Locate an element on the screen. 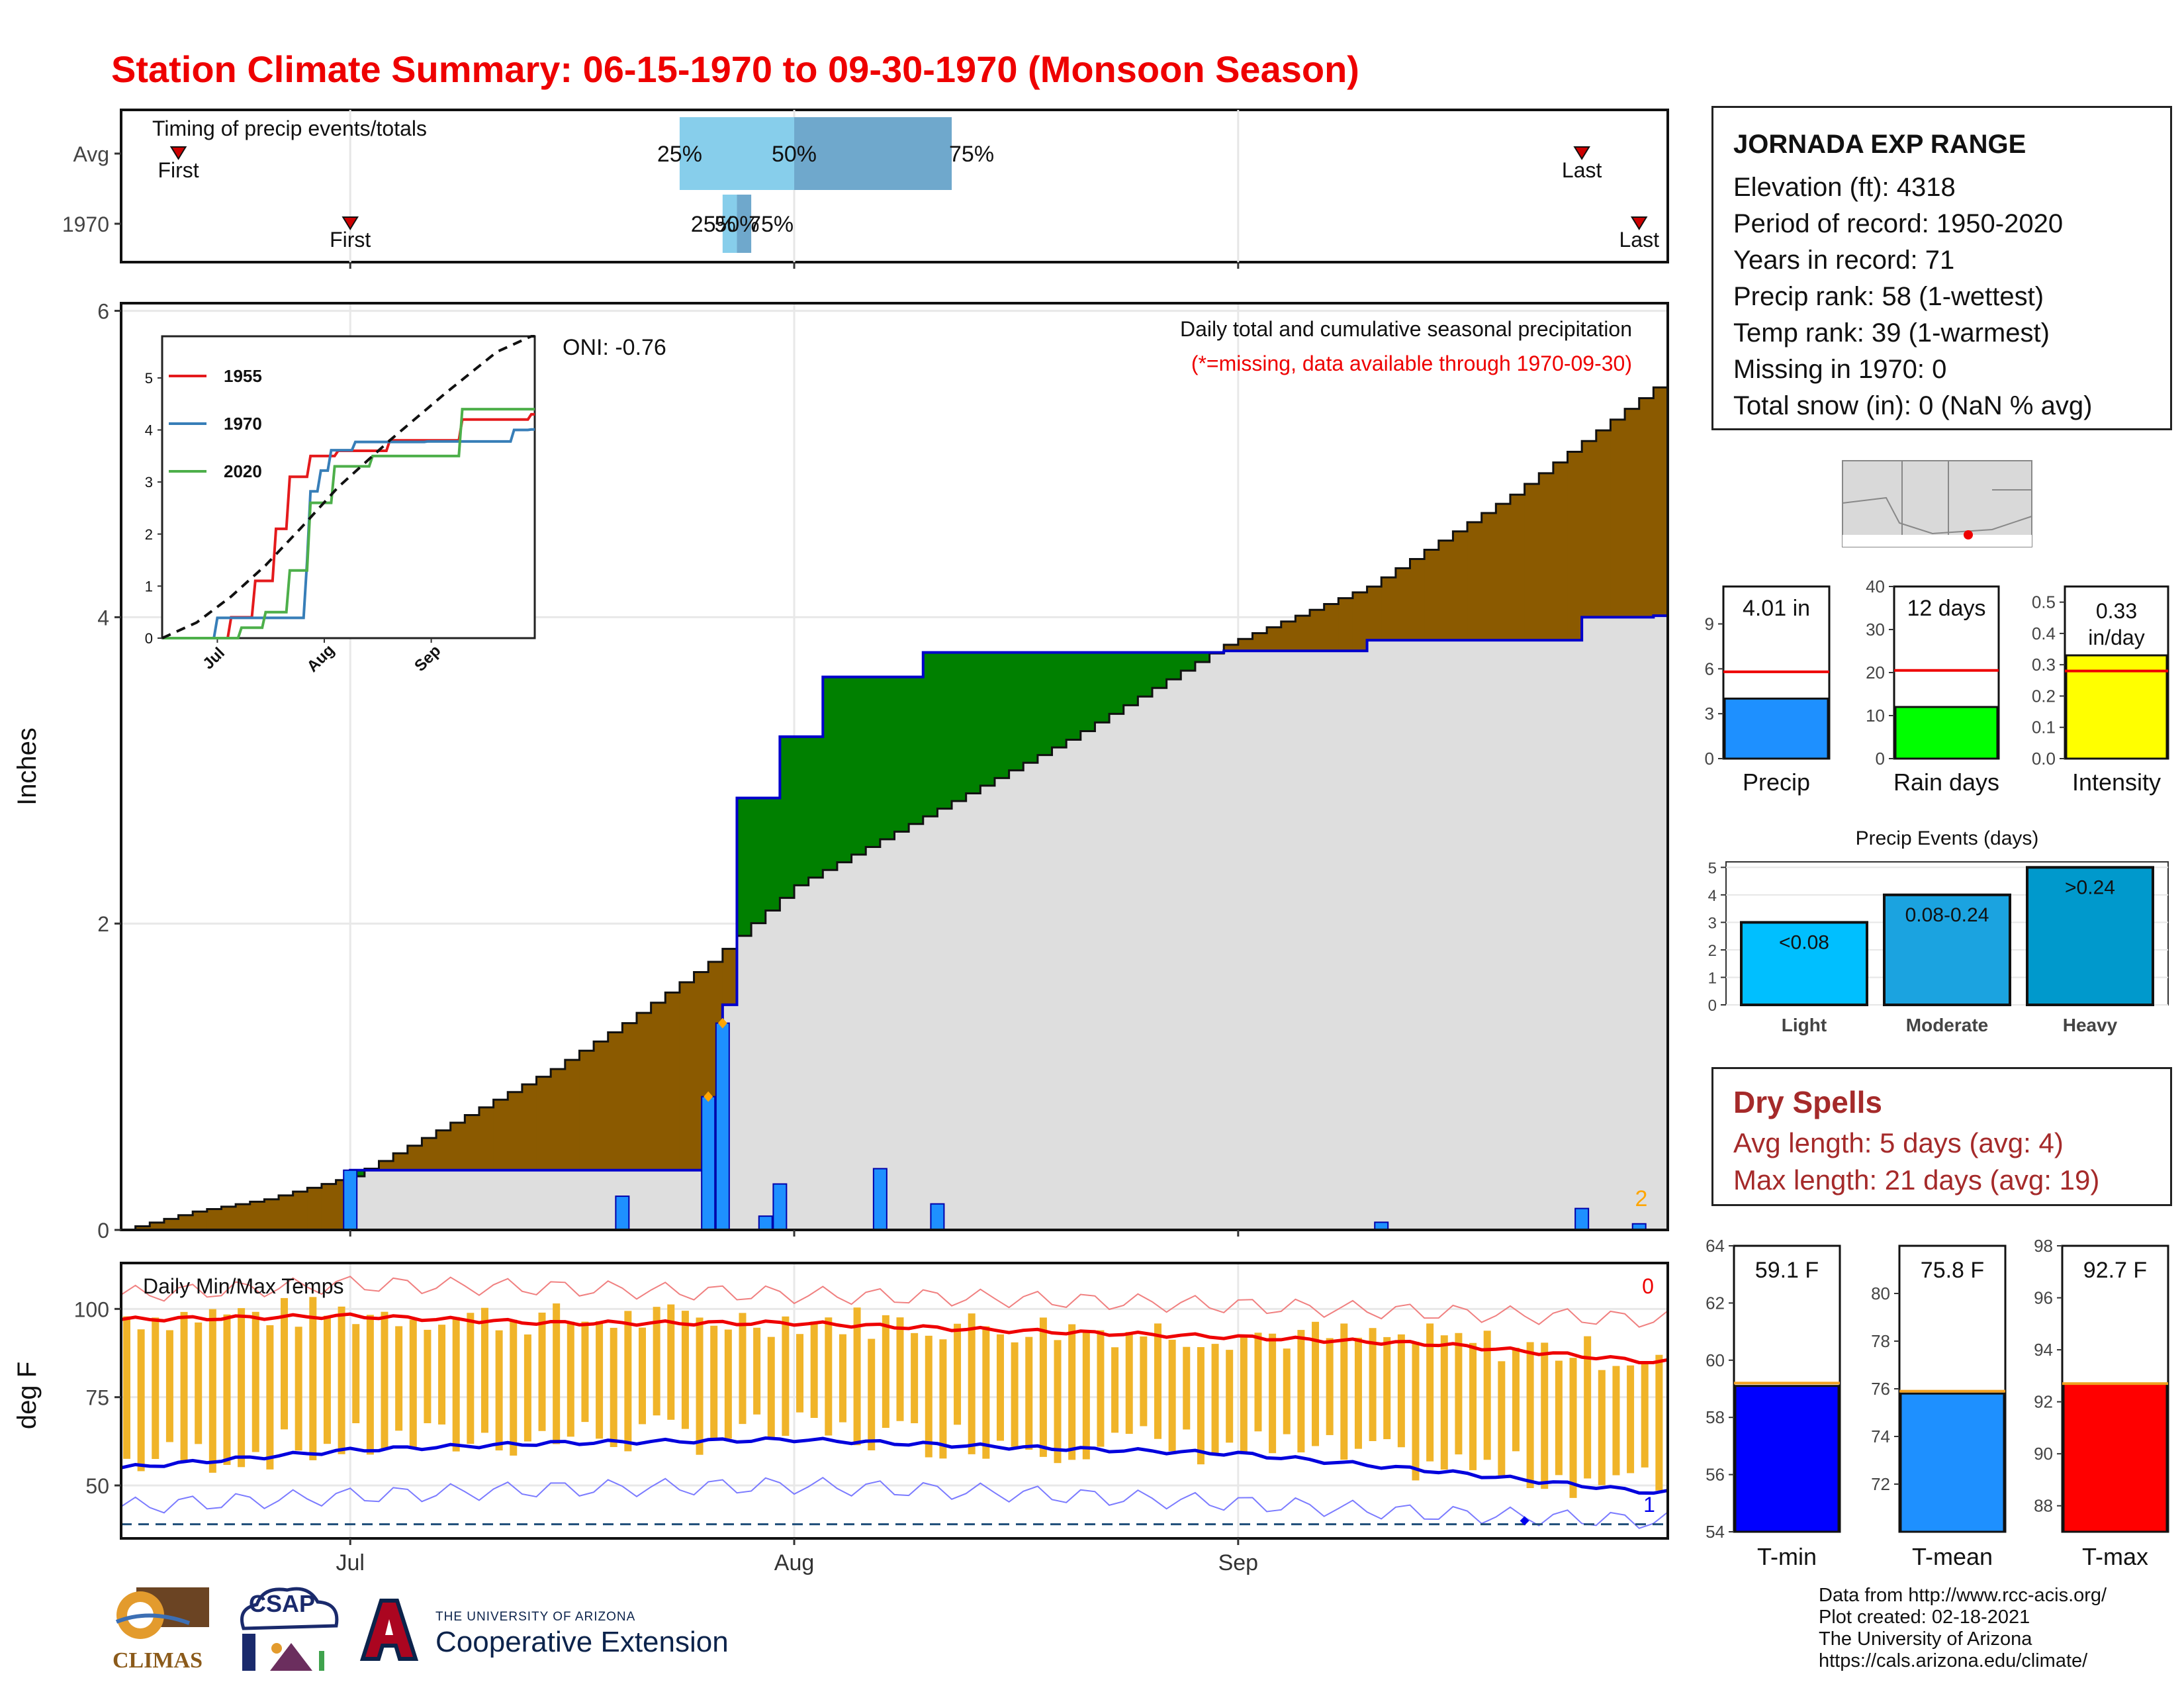  region-map is located at coordinates (1937, 503).